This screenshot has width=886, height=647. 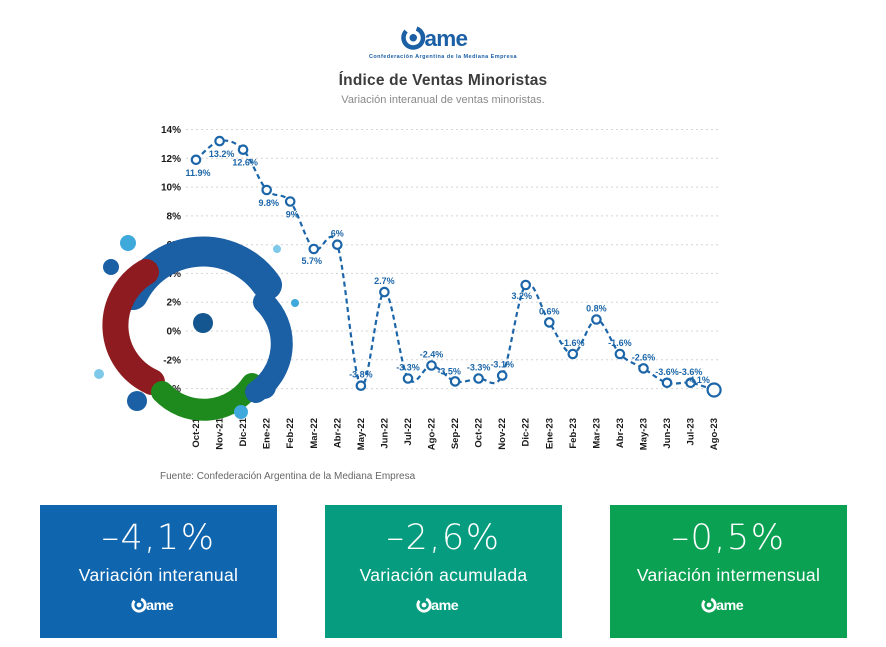 What do you see at coordinates (245, 163) in the screenshot?
I see `data-point-label: 12.6%` at bounding box center [245, 163].